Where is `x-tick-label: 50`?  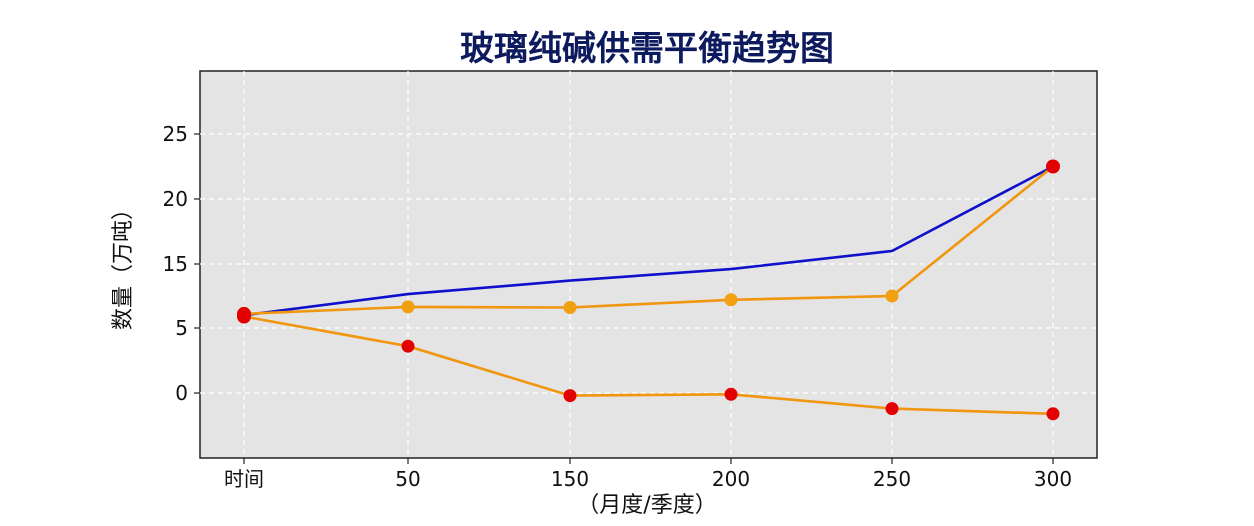
x-tick-label: 50 is located at coordinates (407, 479).